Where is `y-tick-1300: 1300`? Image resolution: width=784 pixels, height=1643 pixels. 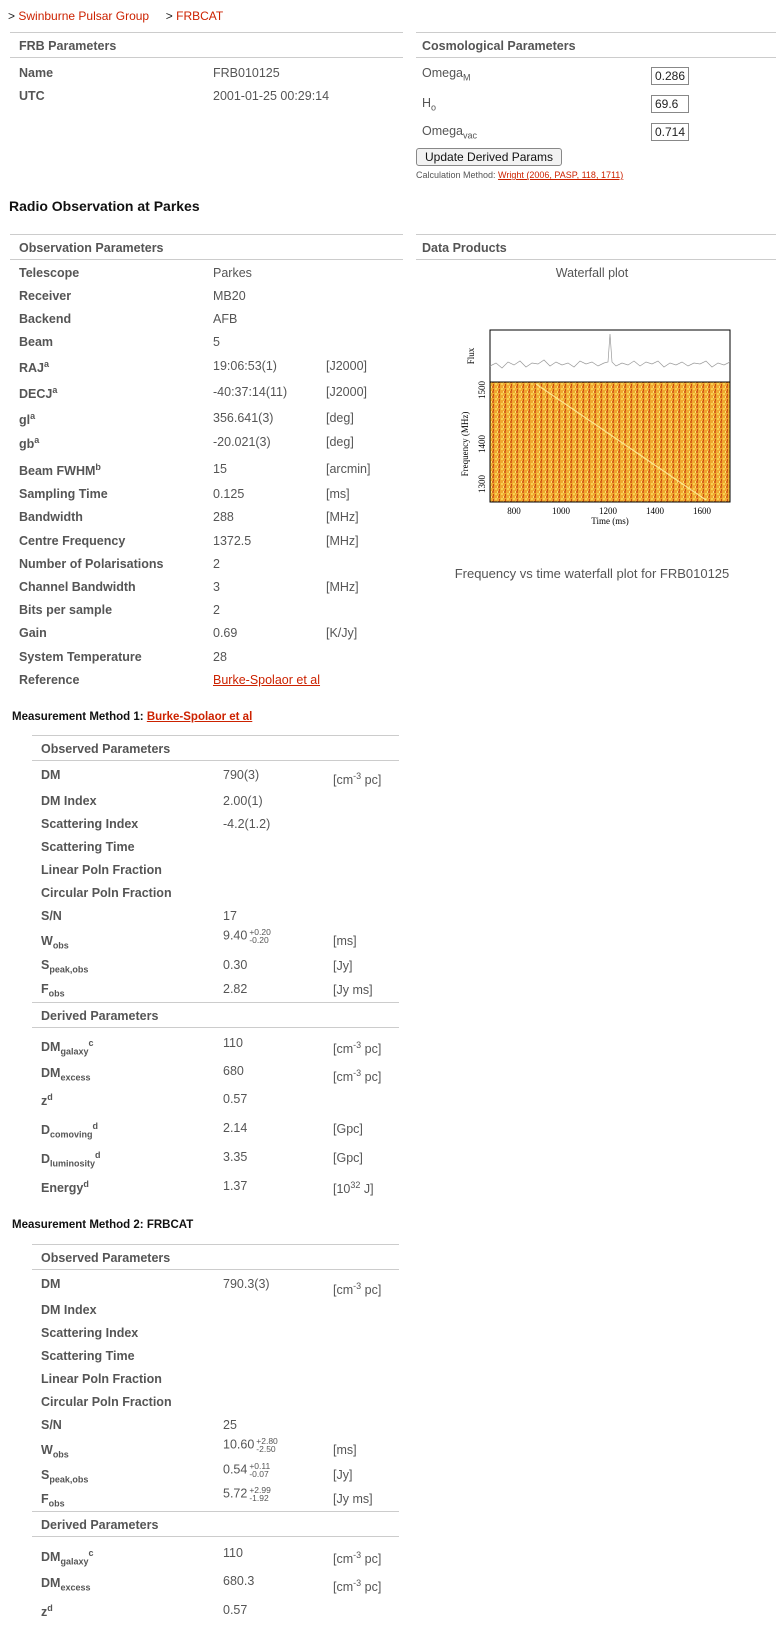
y-tick-1300: 1300 is located at coordinates (482, 484).